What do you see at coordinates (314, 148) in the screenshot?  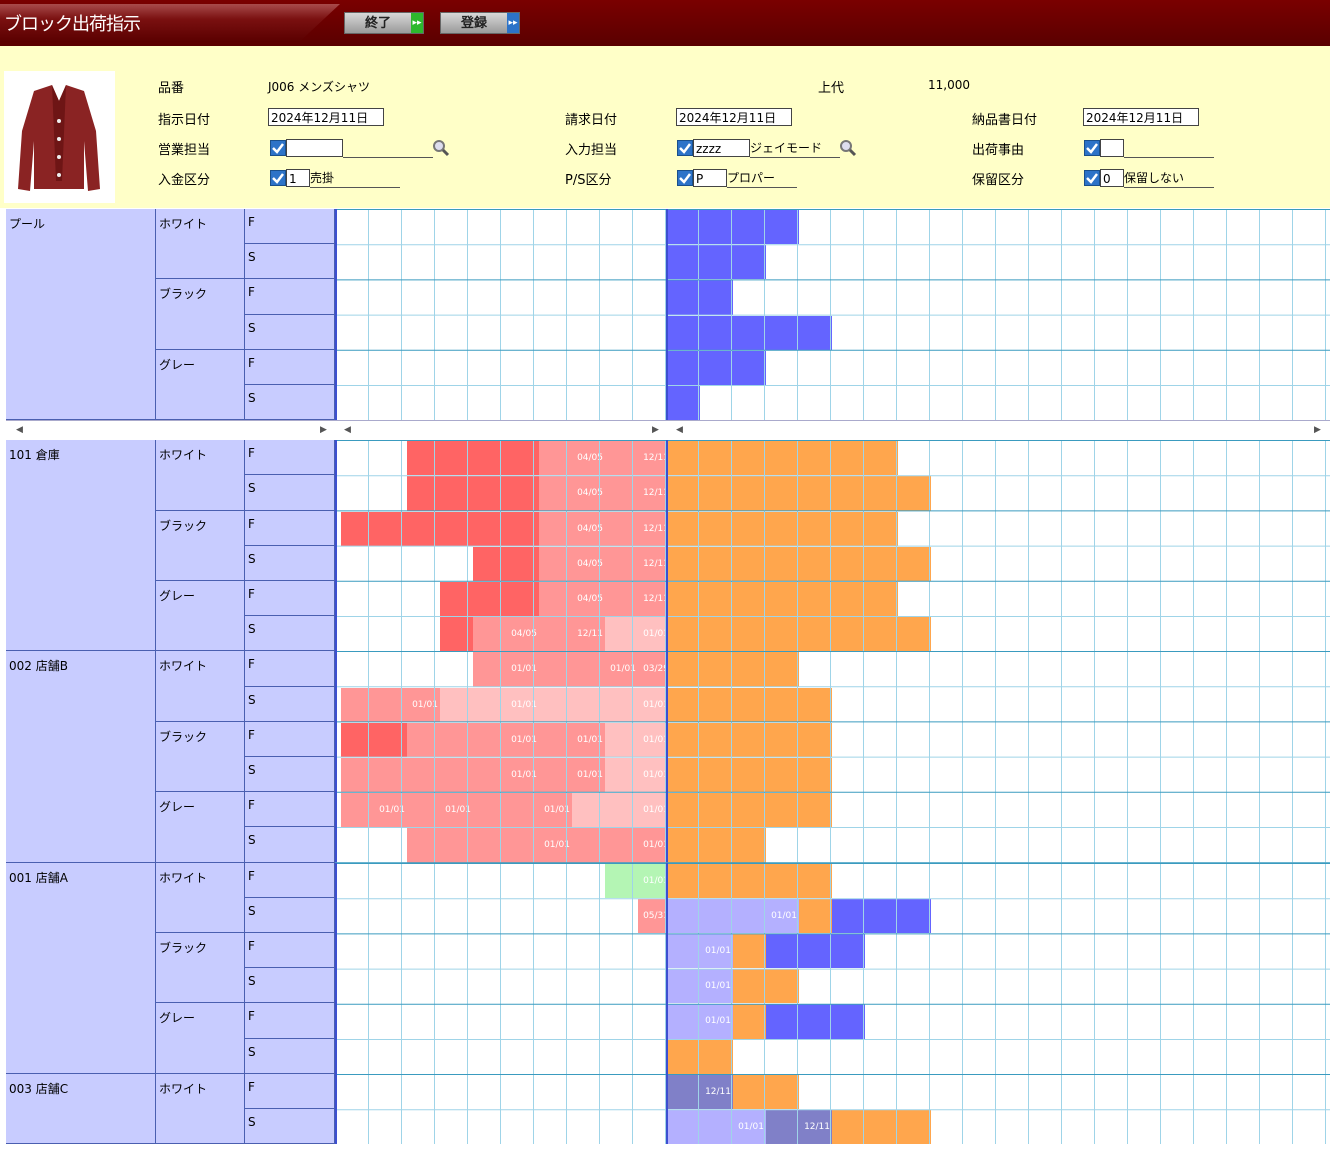 I see `eigyo-code-input` at bounding box center [314, 148].